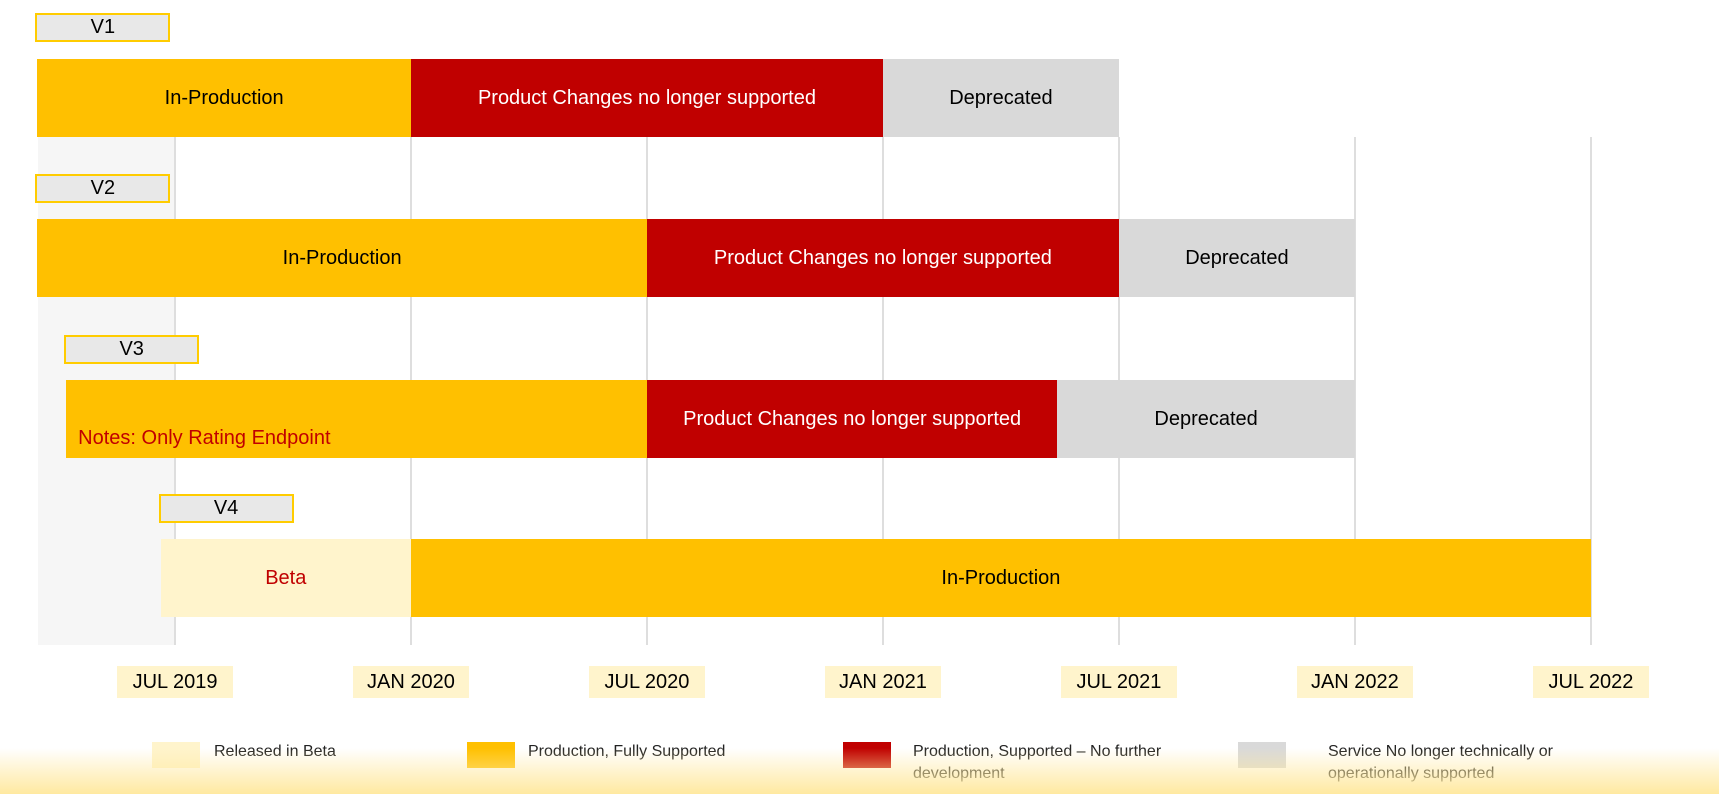  What do you see at coordinates (646, 682) in the screenshot?
I see `x-tick-label: JUL 2020` at bounding box center [646, 682].